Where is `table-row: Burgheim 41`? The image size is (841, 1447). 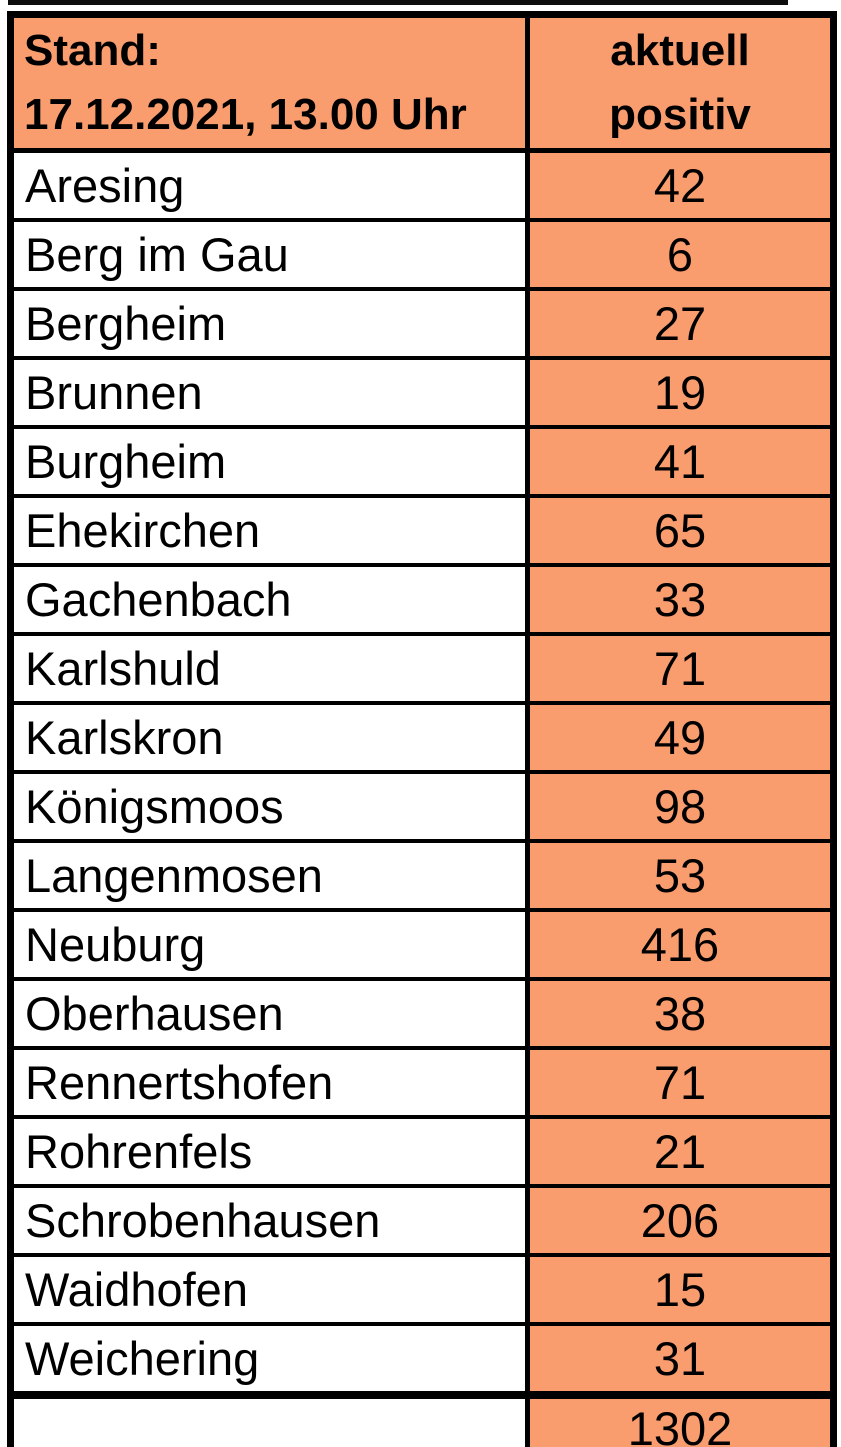 table-row: Burgheim 41 is located at coordinates (422, 461).